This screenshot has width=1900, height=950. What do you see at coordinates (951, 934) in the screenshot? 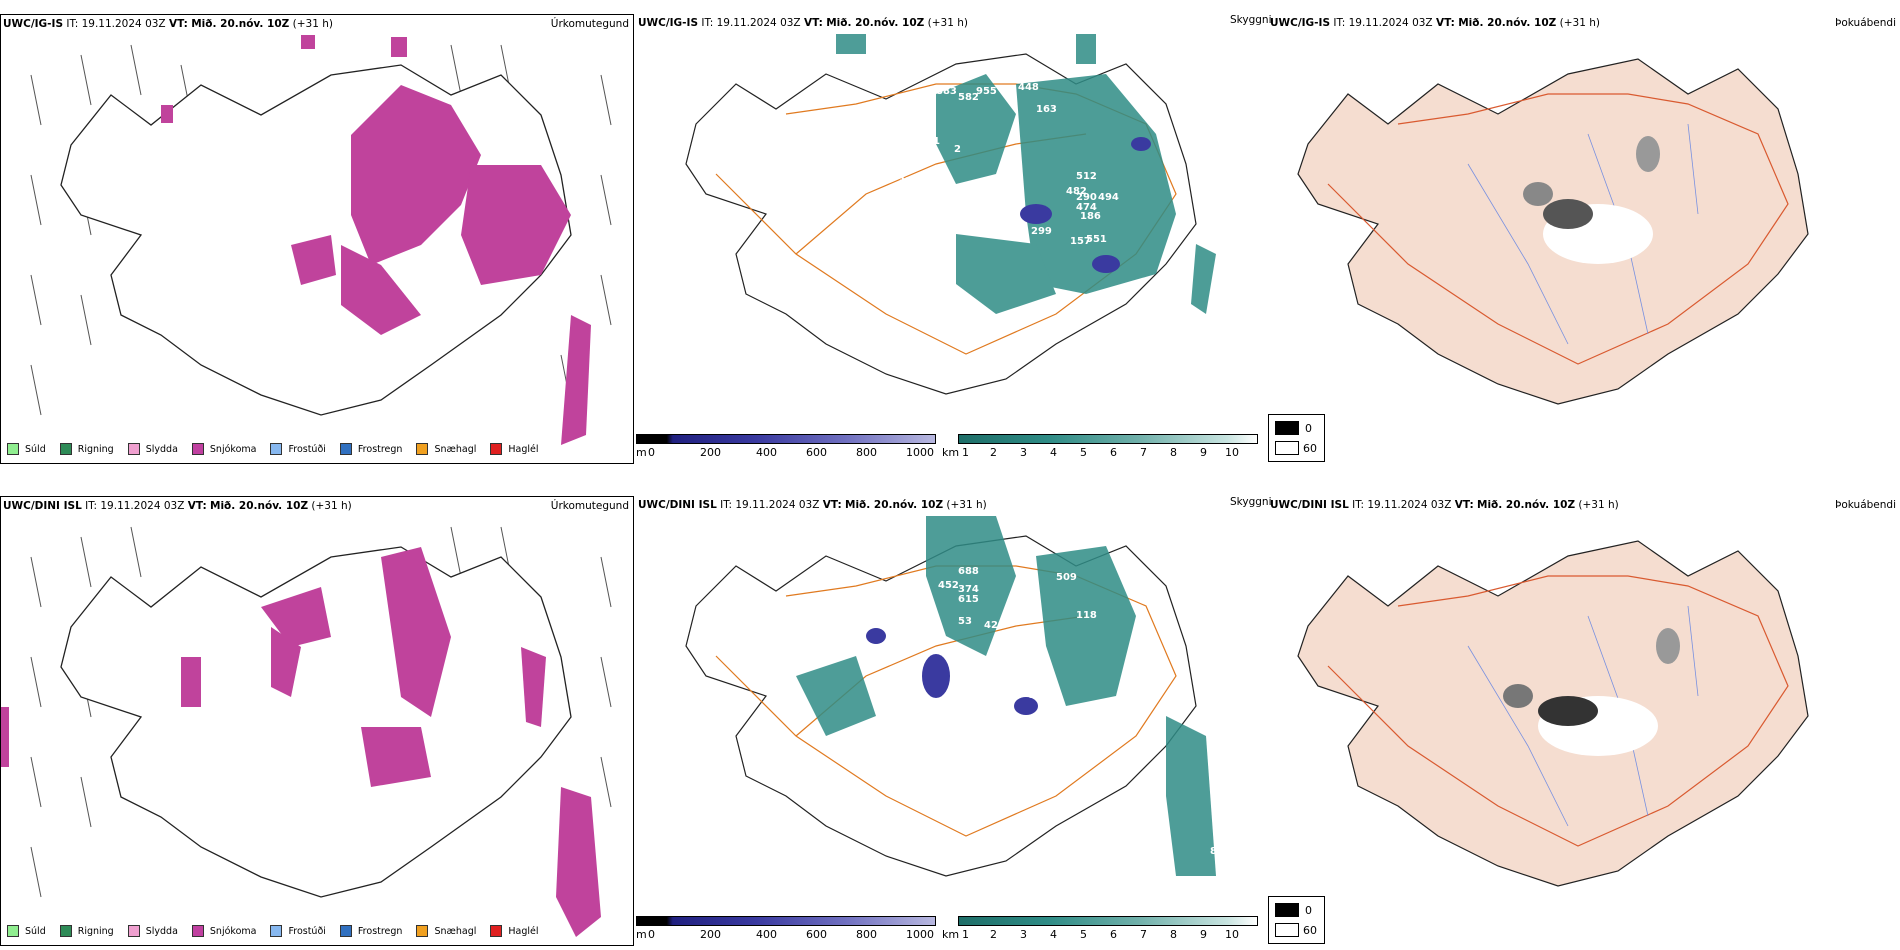
I see `visibility-unit: km` at bounding box center [951, 934].